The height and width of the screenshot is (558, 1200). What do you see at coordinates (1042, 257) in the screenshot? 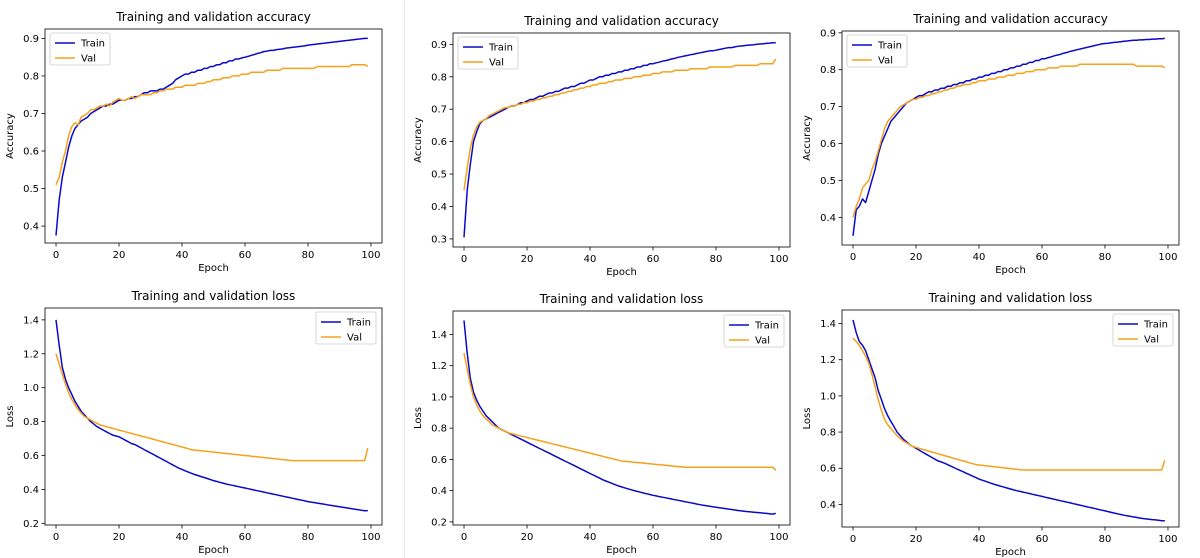
I see `chart-3-x-tick-label: 60` at bounding box center [1042, 257].